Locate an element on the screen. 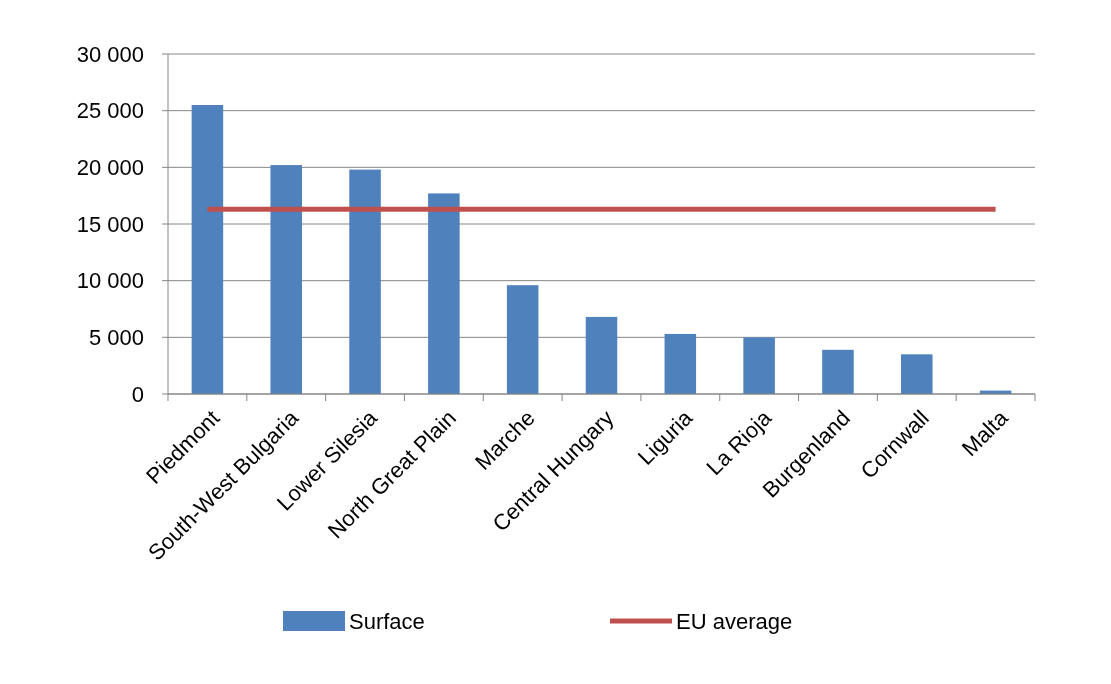  y-tick-label: 10 000 is located at coordinates (110, 281).